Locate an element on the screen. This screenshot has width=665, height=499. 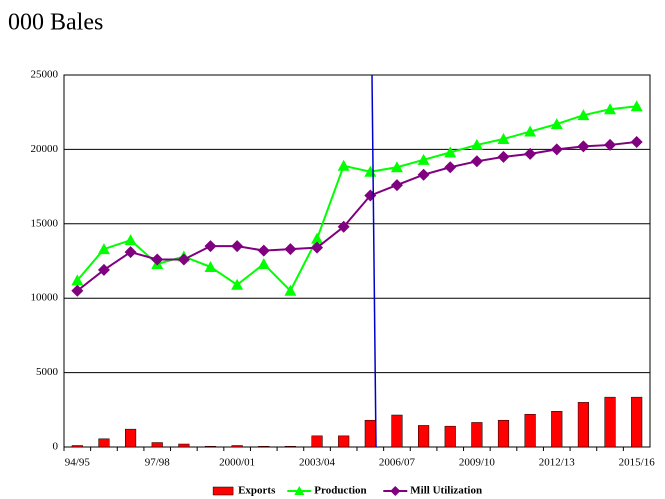
legend-swatch is located at coordinates (223, 491).